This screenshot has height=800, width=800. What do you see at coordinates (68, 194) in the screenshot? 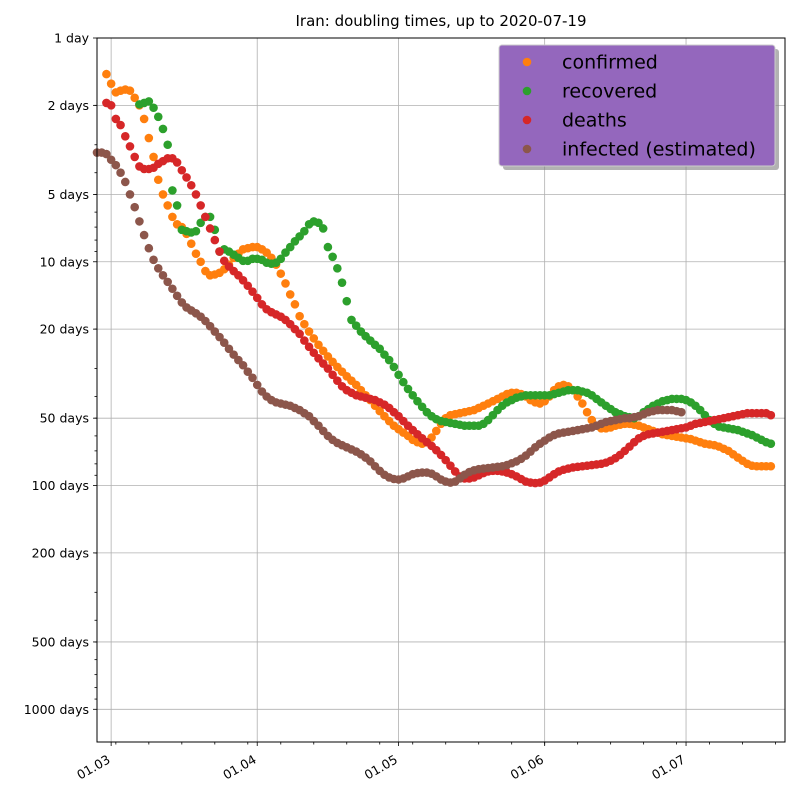
I see `y-tick-label: 5 days` at bounding box center [68, 194].